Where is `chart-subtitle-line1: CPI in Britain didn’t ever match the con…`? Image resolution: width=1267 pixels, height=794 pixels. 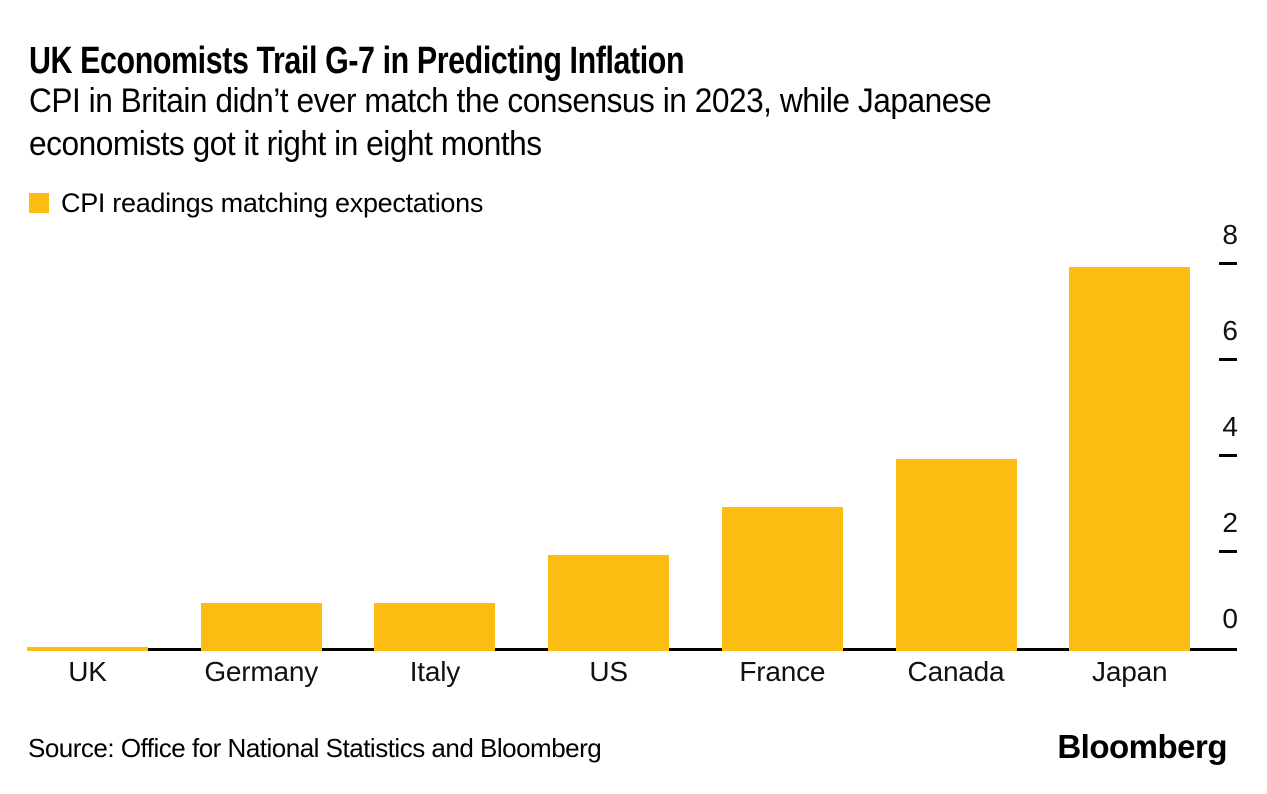
chart-subtitle-line1: CPI in Britain didn’t ever match the con… is located at coordinates (510, 101).